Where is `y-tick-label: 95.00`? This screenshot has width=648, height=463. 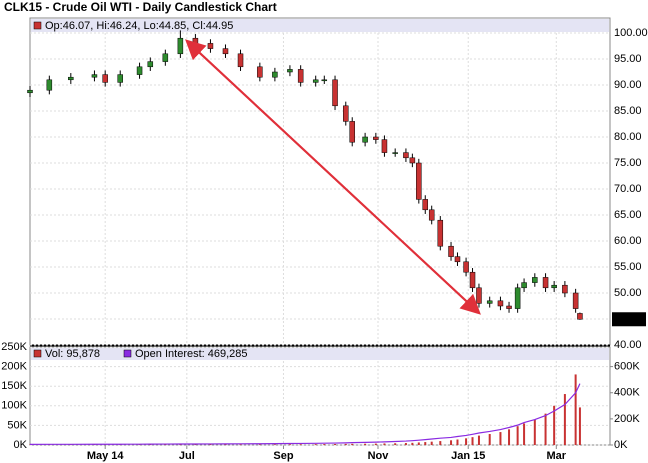
y-tick-label: 95.00 is located at coordinates (628, 59).